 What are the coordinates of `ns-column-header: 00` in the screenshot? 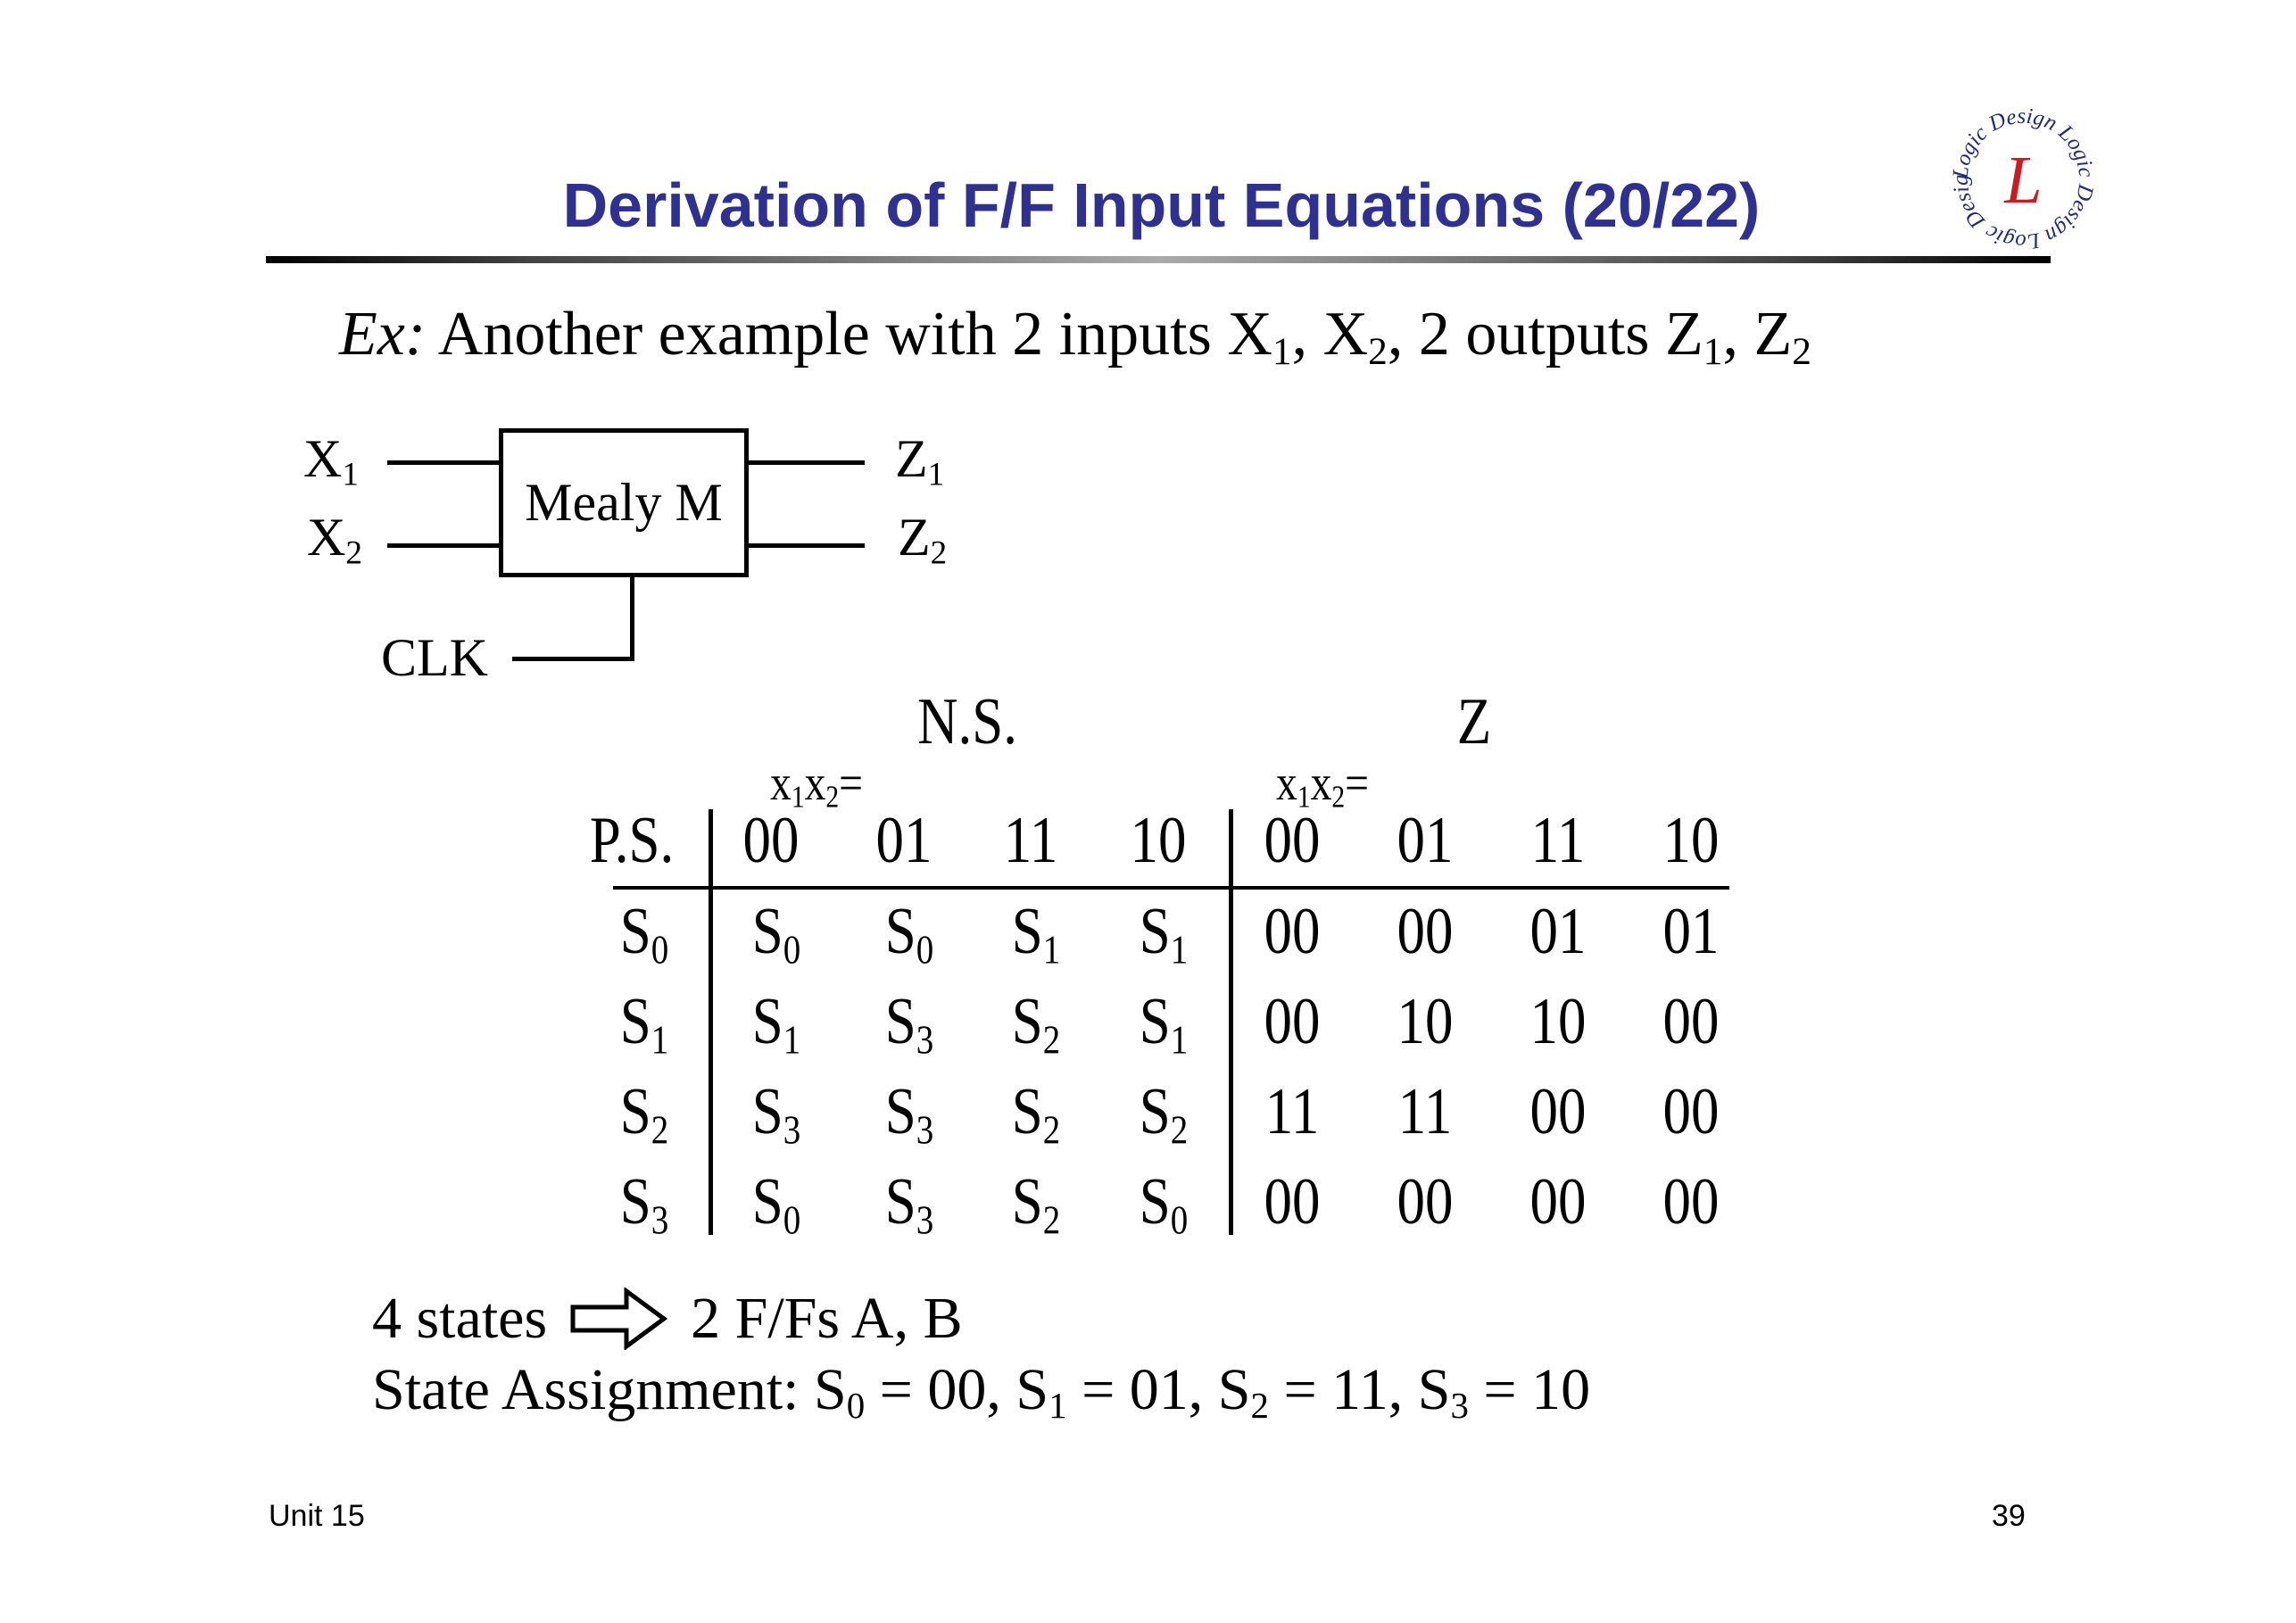 It's located at (771, 840).